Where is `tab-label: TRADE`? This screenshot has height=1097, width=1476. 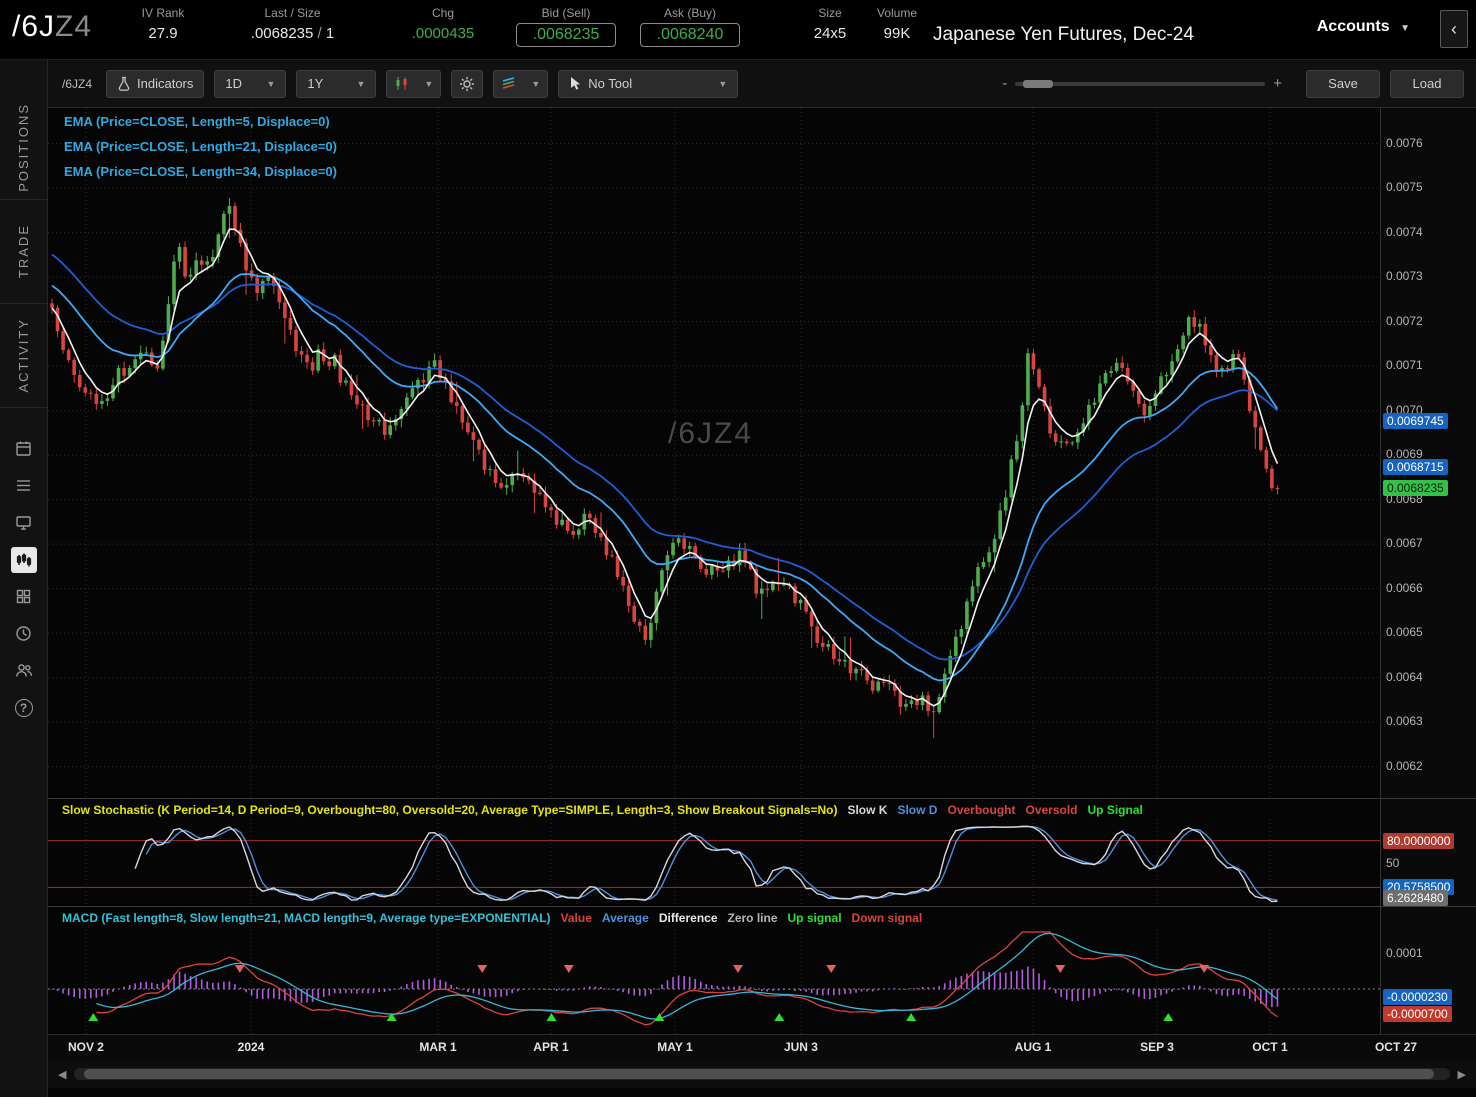 tab-label: TRADE is located at coordinates (23, 251).